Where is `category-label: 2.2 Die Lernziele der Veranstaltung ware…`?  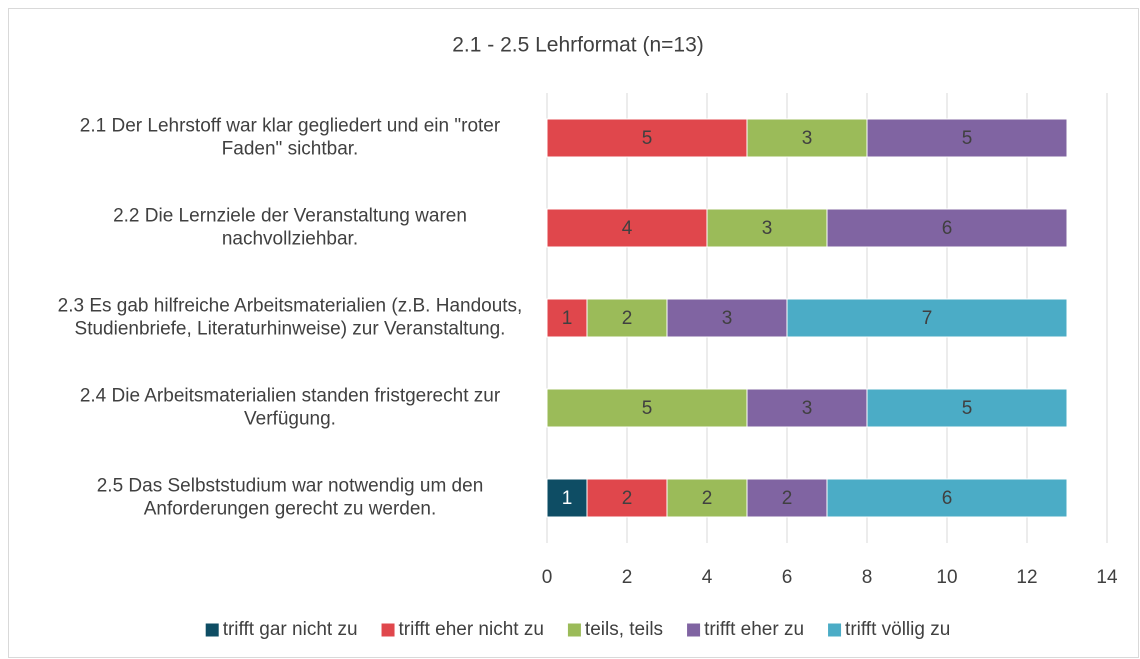
category-label: 2.2 Die Lernziele der Veranstaltung ware… is located at coordinates (290, 228).